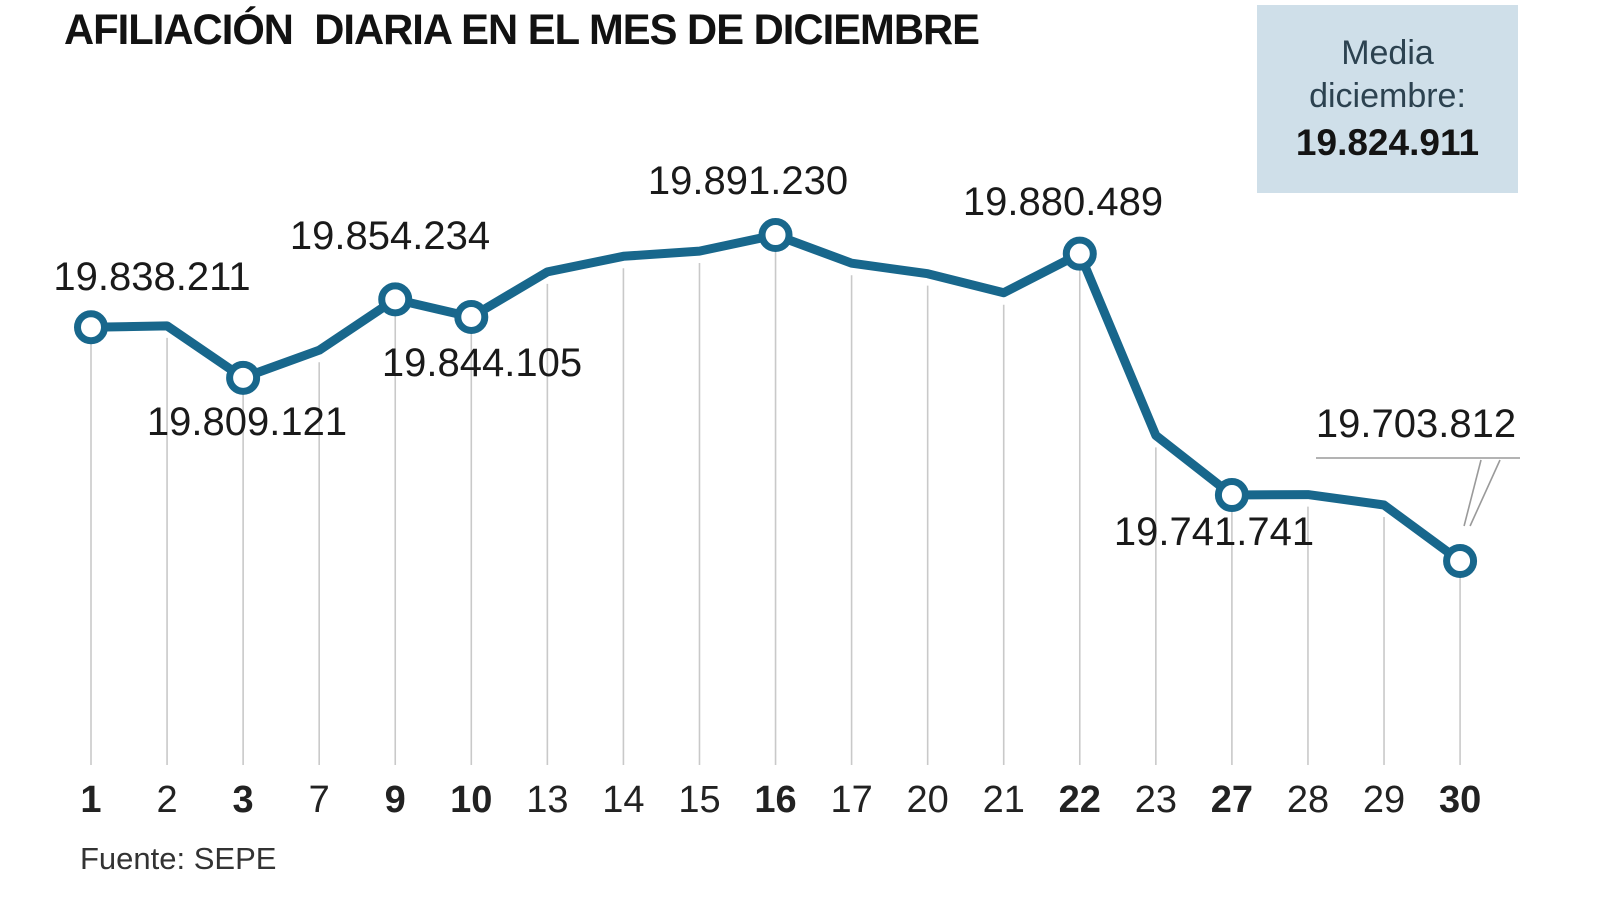 The width and height of the screenshot is (1600, 900). I want to click on x-axis-label-day-20: 20, so click(928, 800).